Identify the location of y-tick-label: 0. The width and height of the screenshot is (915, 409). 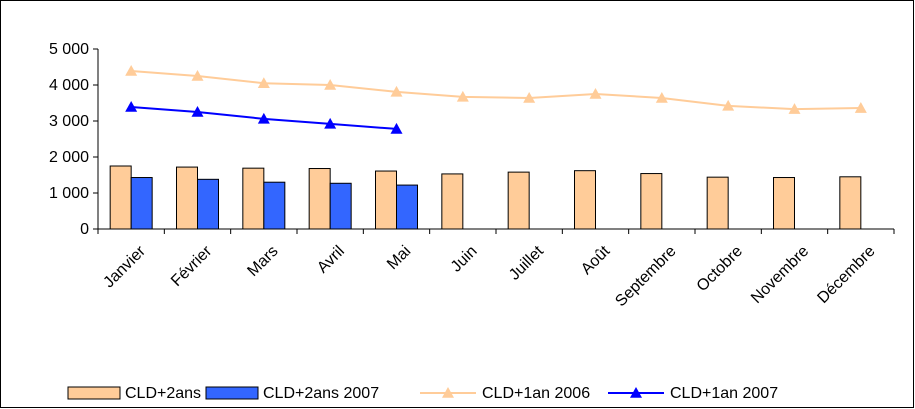
(84, 229).